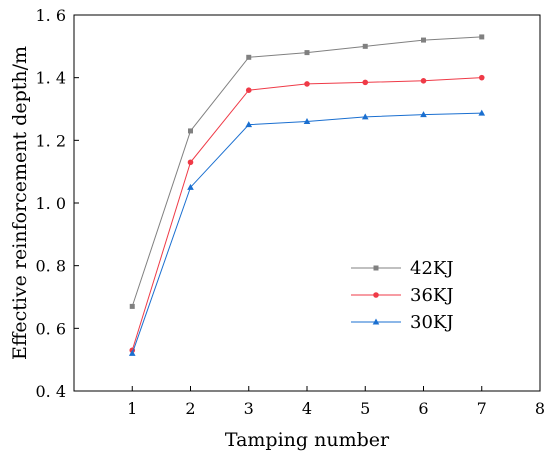  Describe the element at coordinates (432, 295) in the screenshot. I see `legend-label: 36KJ` at that location.